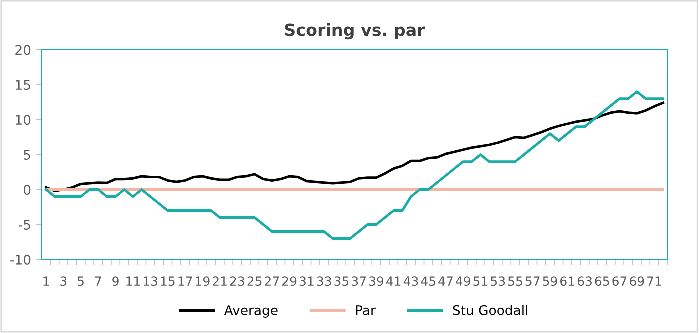 Image resolution: width=699 pixels, height=333 pixels. Describe the element at coordinates (289, 281) in the screenshot. I see `x-tick-label: 29` at that location.